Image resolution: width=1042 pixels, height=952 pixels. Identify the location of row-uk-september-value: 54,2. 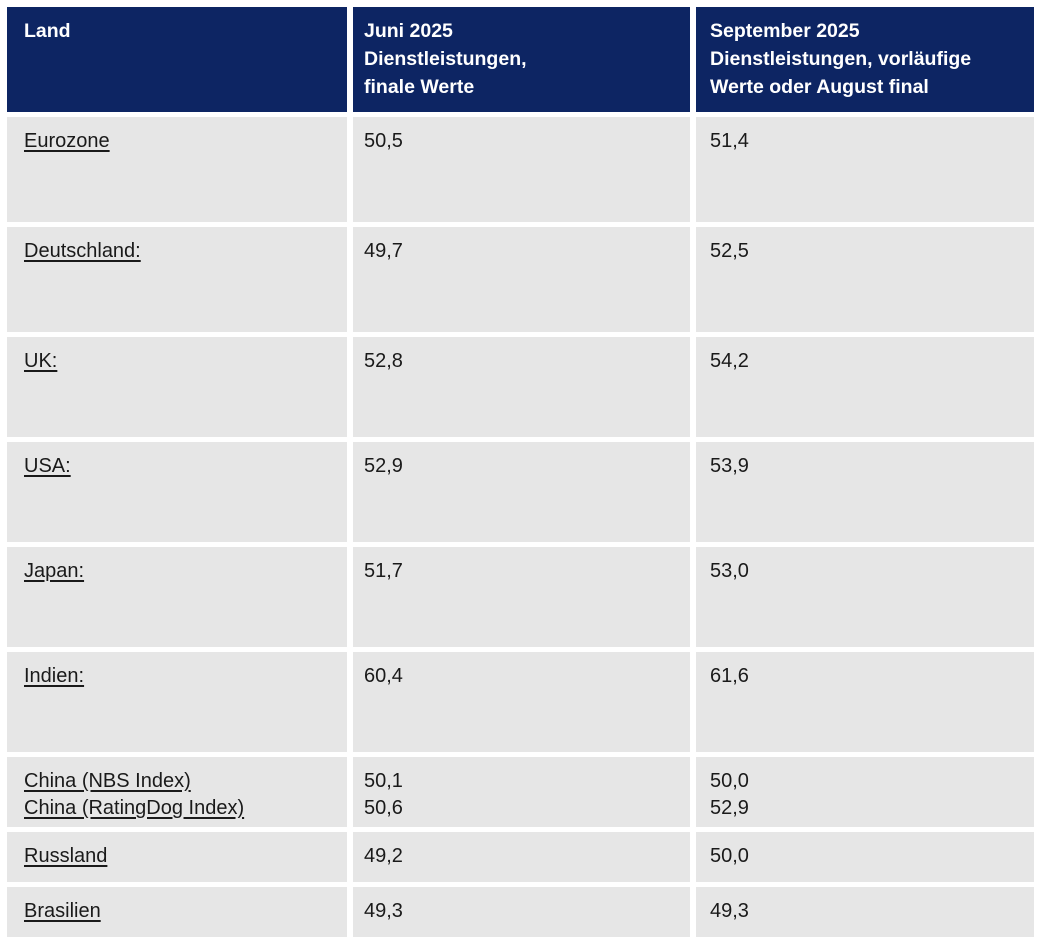
(865, 387).